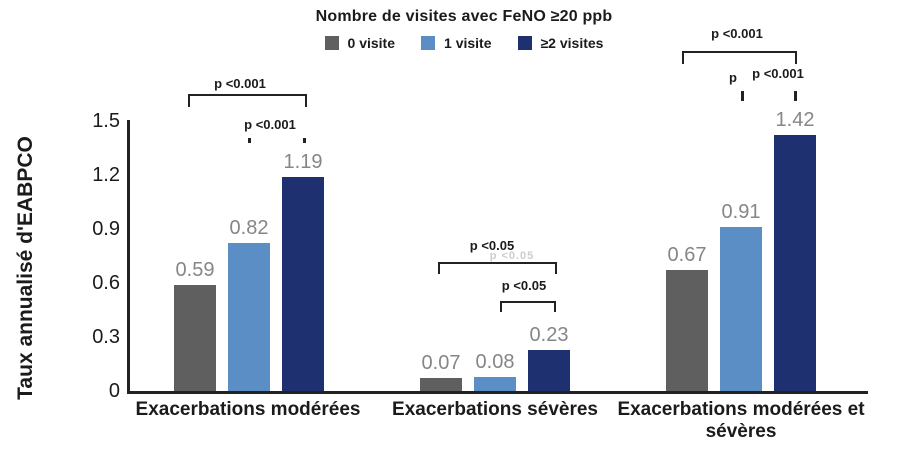  What do you see at coordinates (441, 384) in the screenshot?
I see `bar-group2-series1` at bounding box center [441, 384].